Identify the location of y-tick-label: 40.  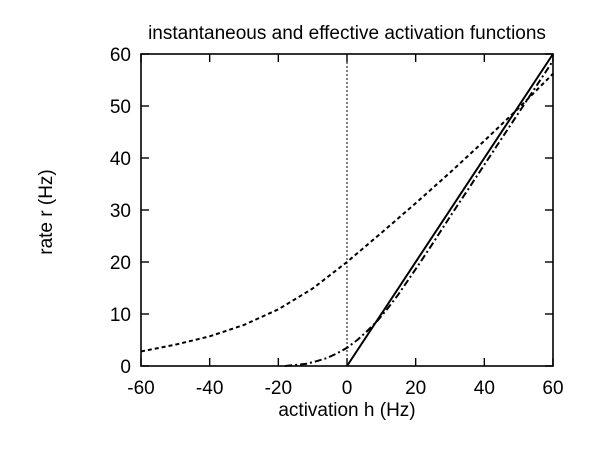
(120, 159).